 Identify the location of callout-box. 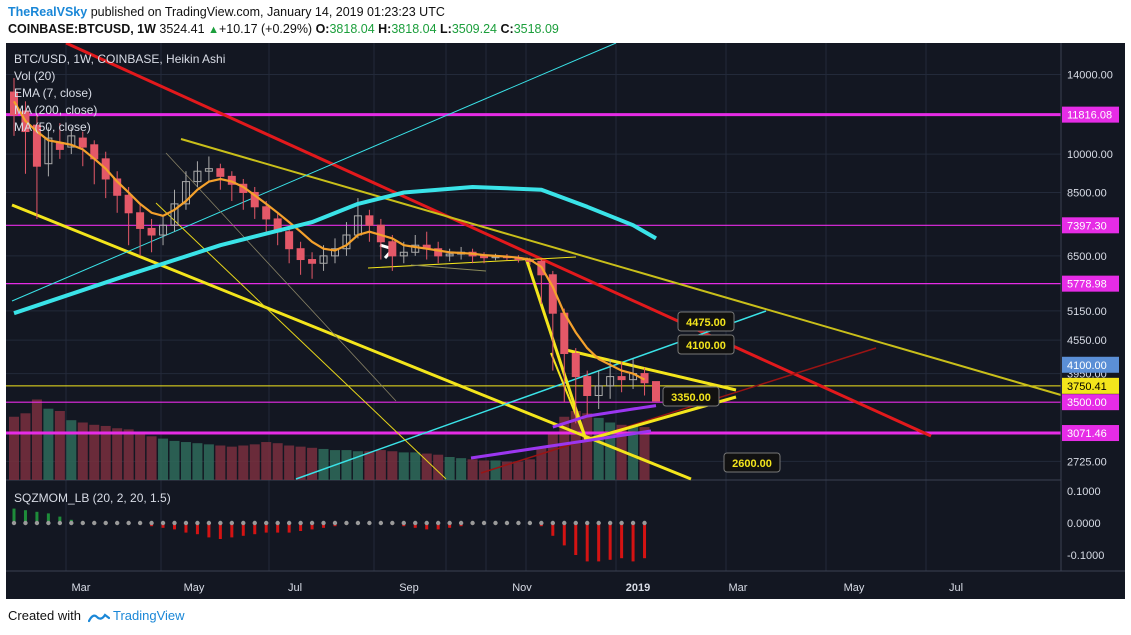
(691, 396).